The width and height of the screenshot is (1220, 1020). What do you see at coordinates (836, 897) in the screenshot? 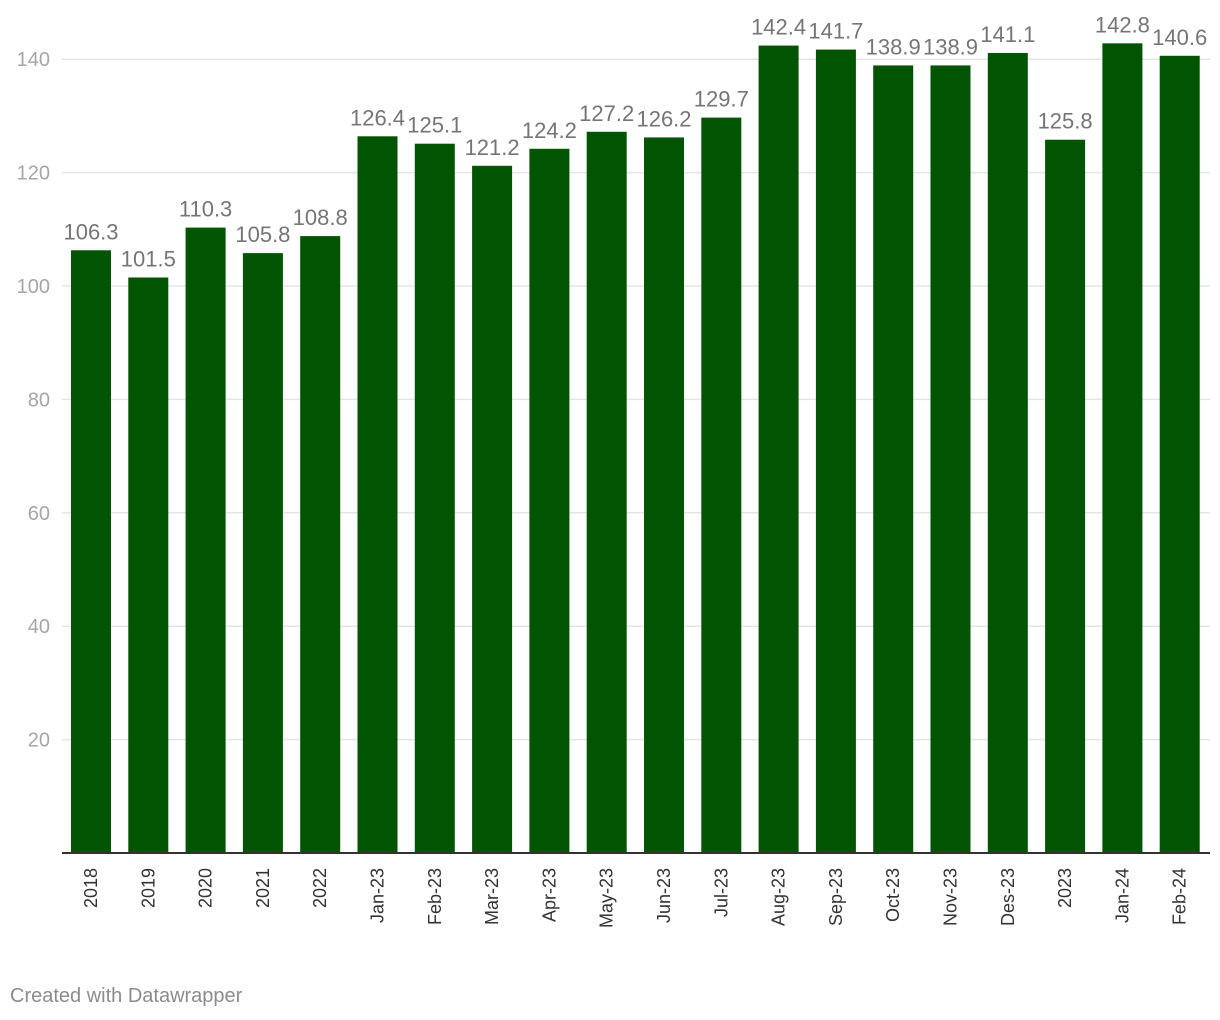
I see `x-tick-label: Sep-23` at bounding box center [836, 897].